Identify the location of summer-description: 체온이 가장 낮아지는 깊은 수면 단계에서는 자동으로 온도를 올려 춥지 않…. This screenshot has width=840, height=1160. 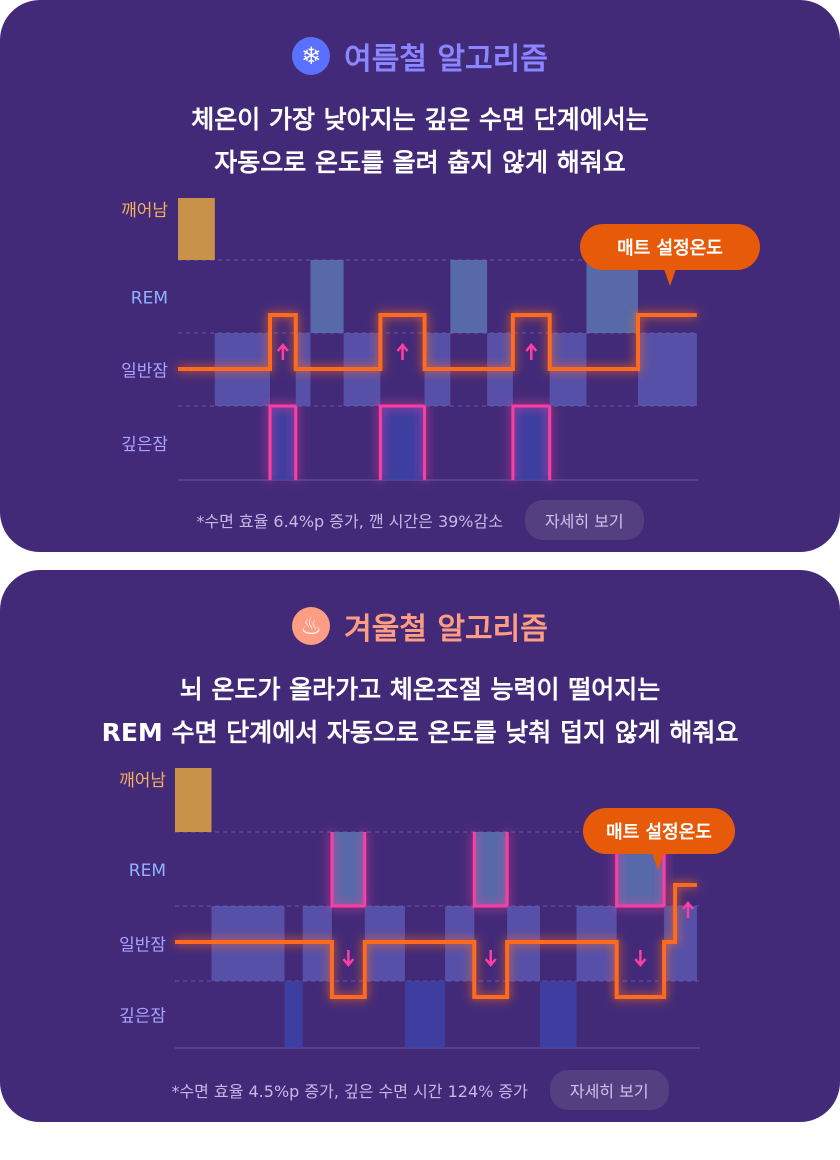
(420, 141).